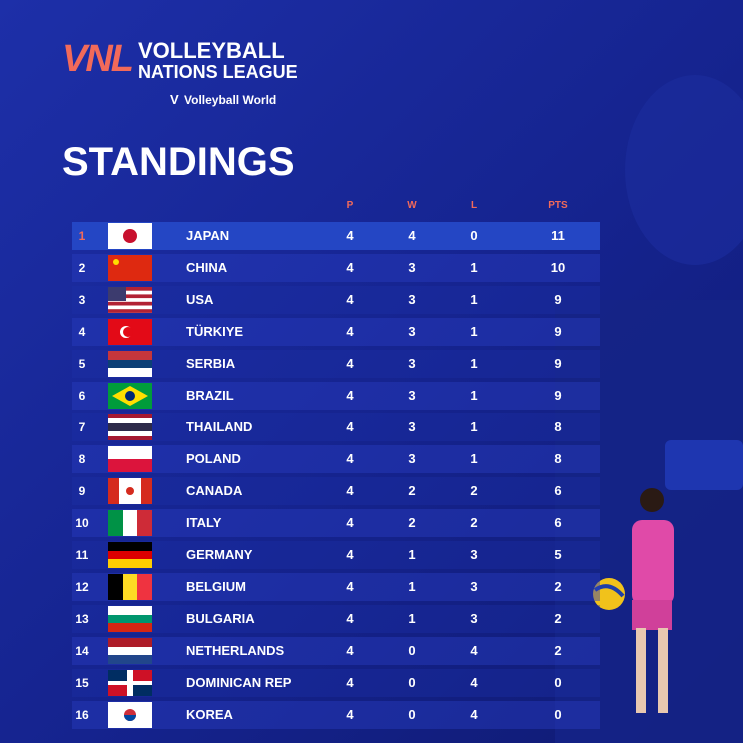 This screenshot has width=743, height=743. What do you see at coordinates (209, 714) in the screenshot?
I see `team-name: KOREA` at bounding box center [209, 714].